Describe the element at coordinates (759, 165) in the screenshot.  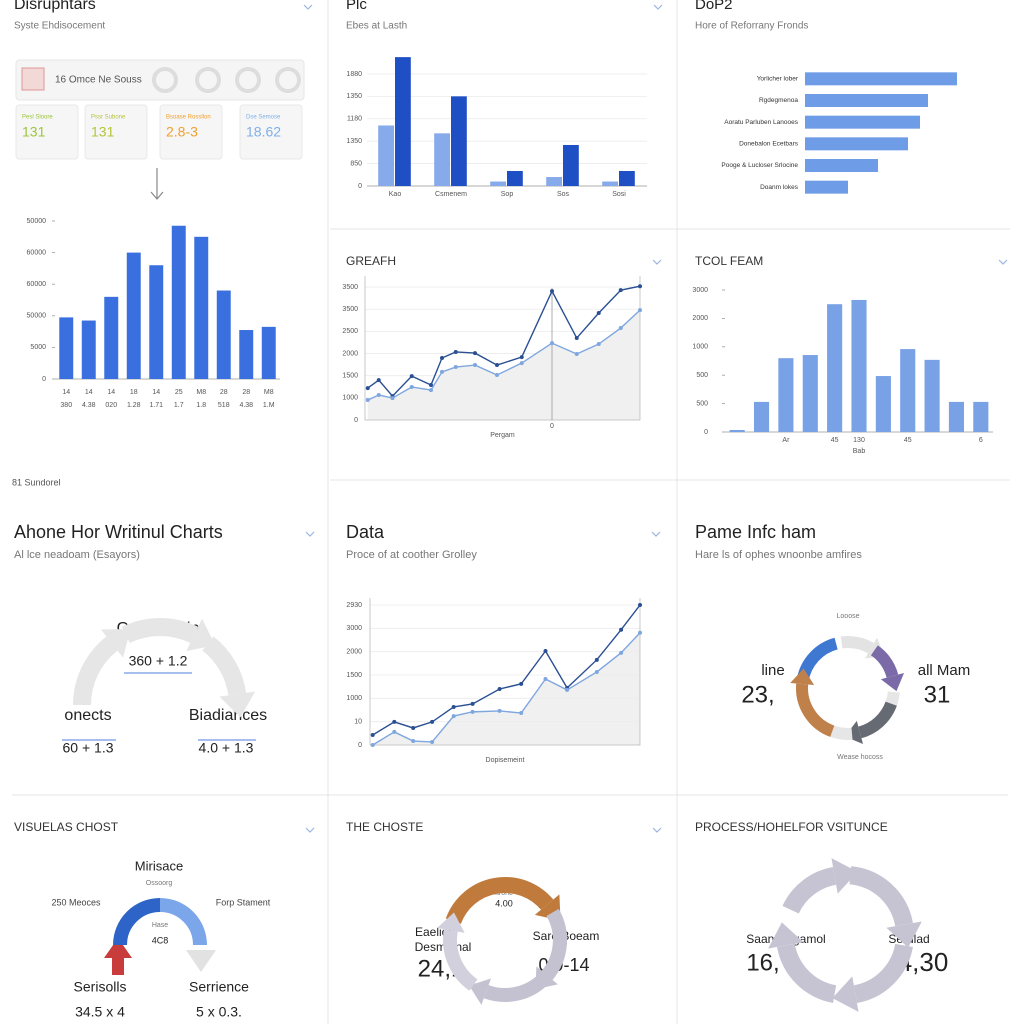
I see `category-label: Pooge & Lucloser Srlocine` at that location.